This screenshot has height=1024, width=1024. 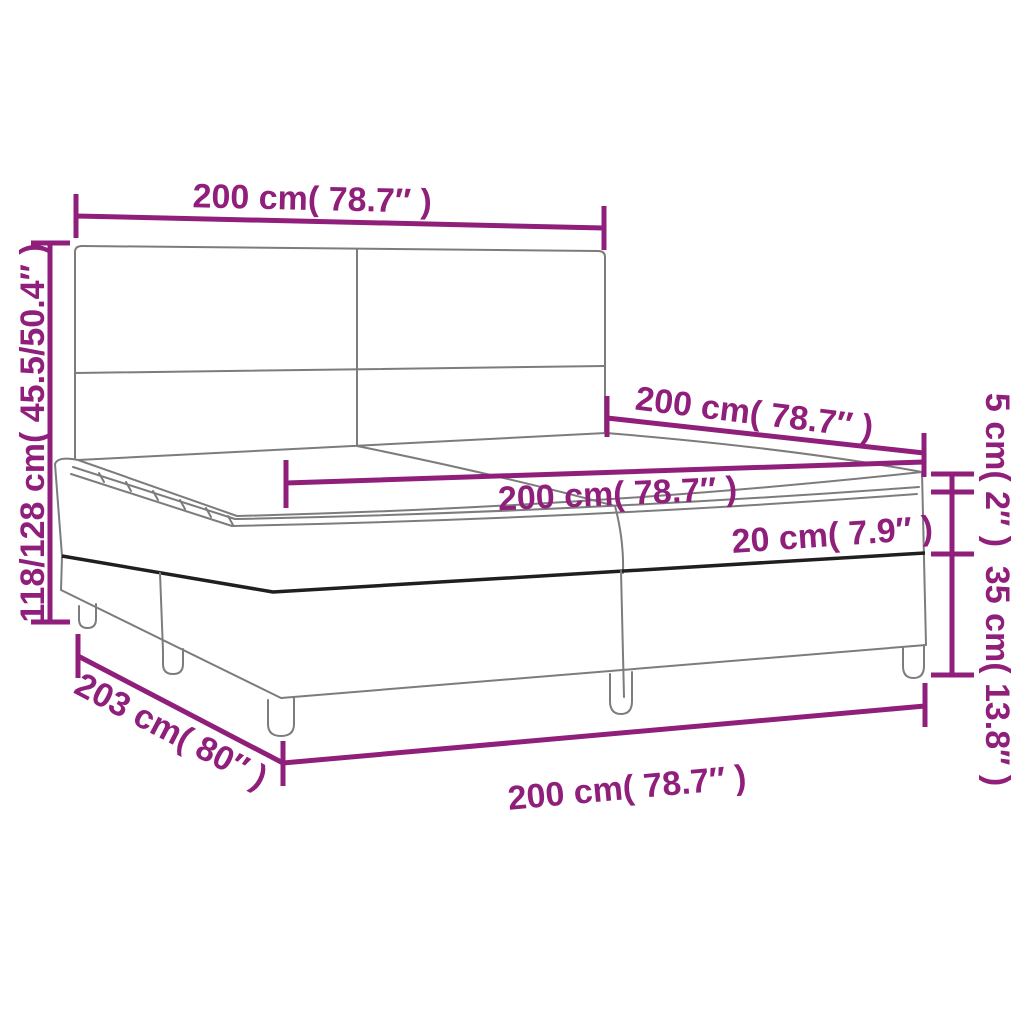 I want to click on headboard-horizontal-seam, so click(x=340, y=369).